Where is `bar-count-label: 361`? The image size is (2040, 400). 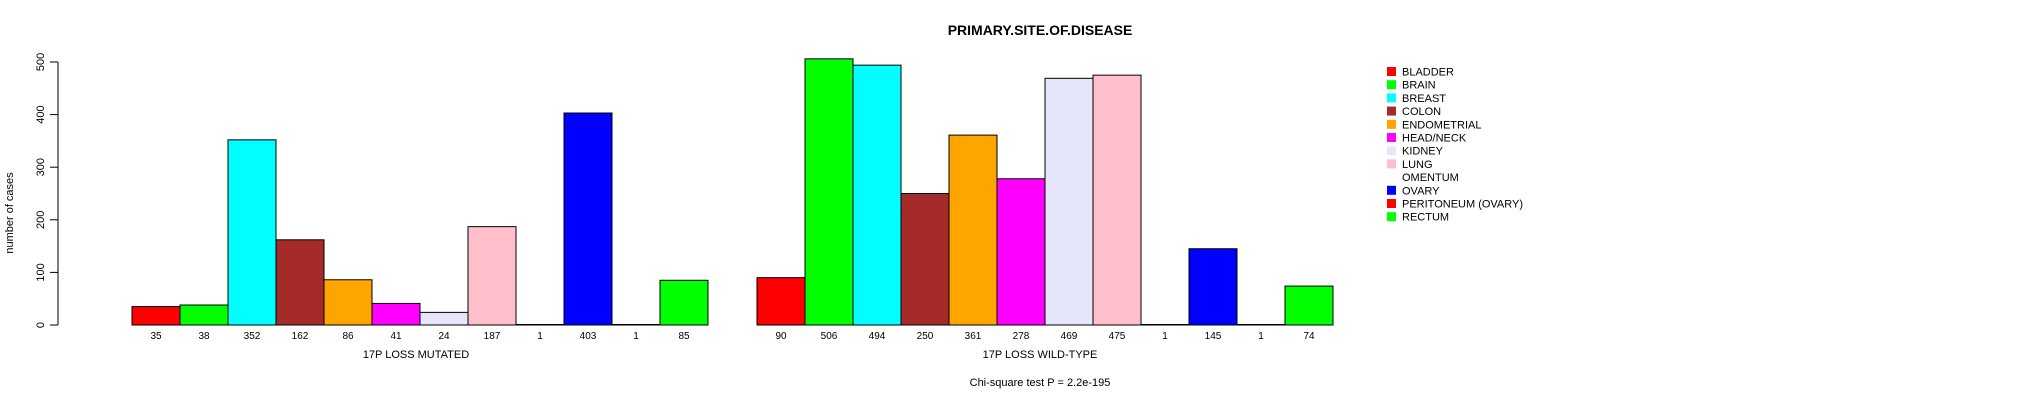
bar-count-label: 361 is located at coordinates (973, 336).